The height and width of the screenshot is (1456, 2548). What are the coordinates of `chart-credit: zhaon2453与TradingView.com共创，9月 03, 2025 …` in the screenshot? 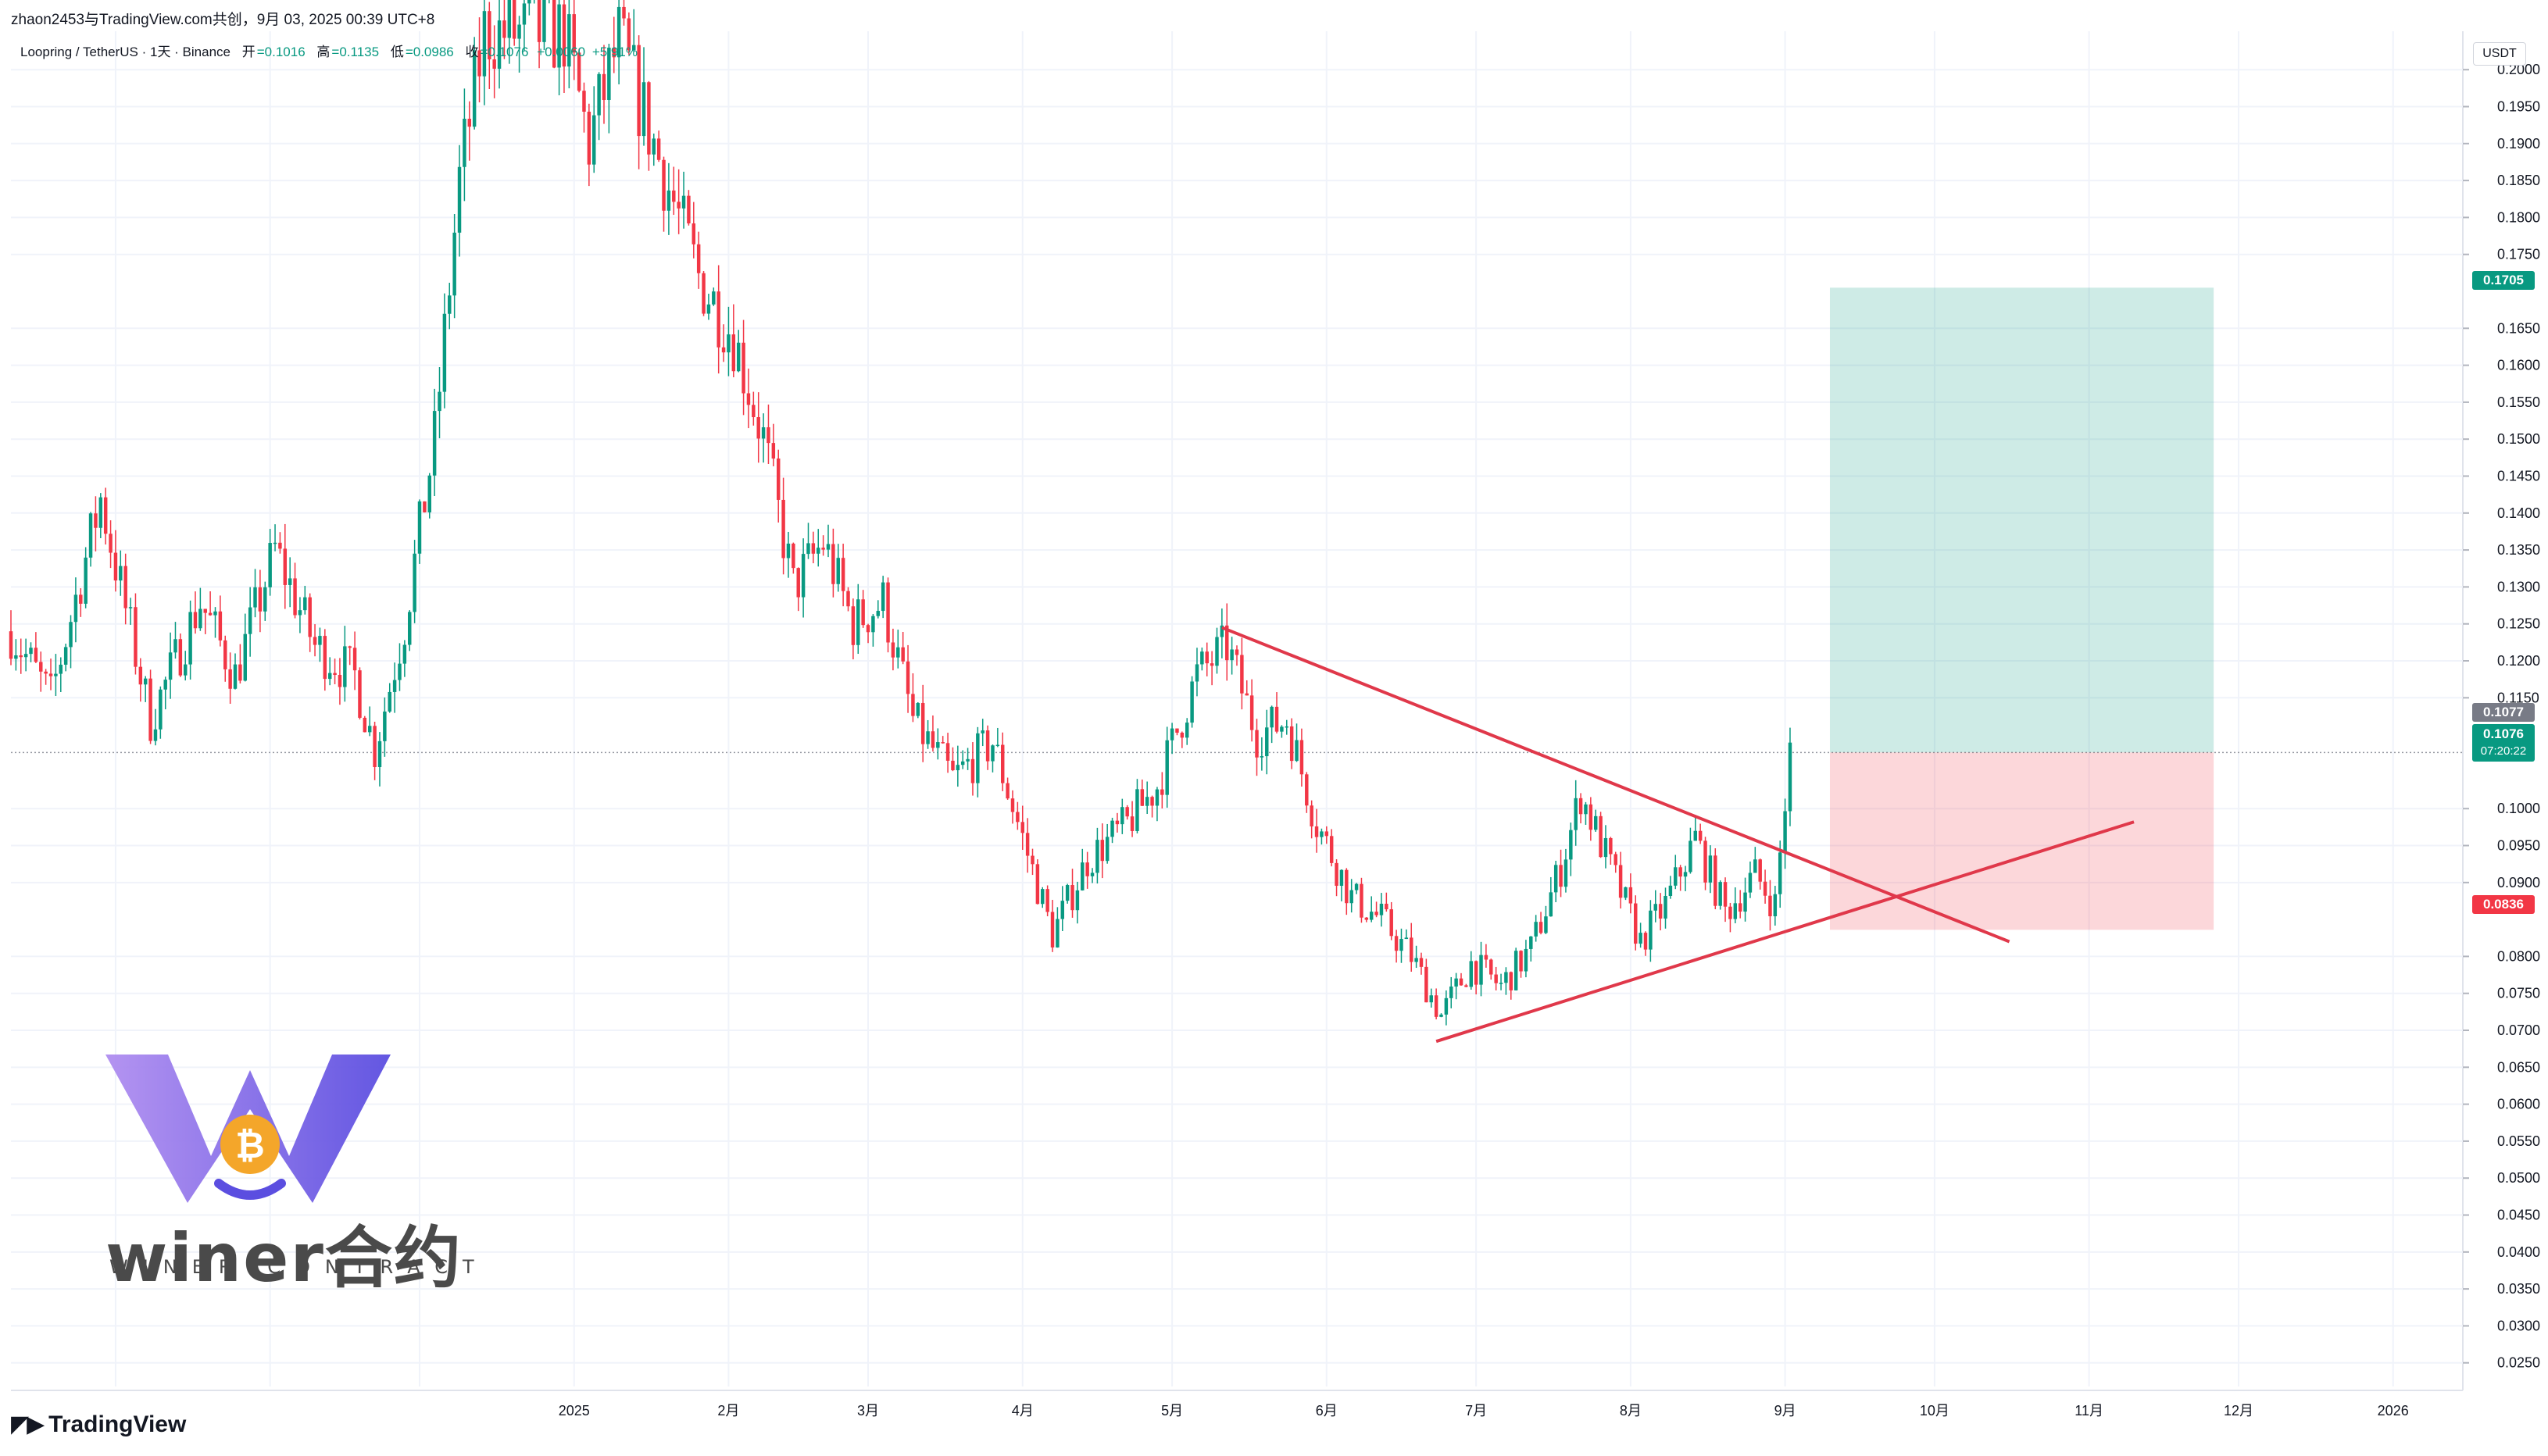 It's located at (223, 20).